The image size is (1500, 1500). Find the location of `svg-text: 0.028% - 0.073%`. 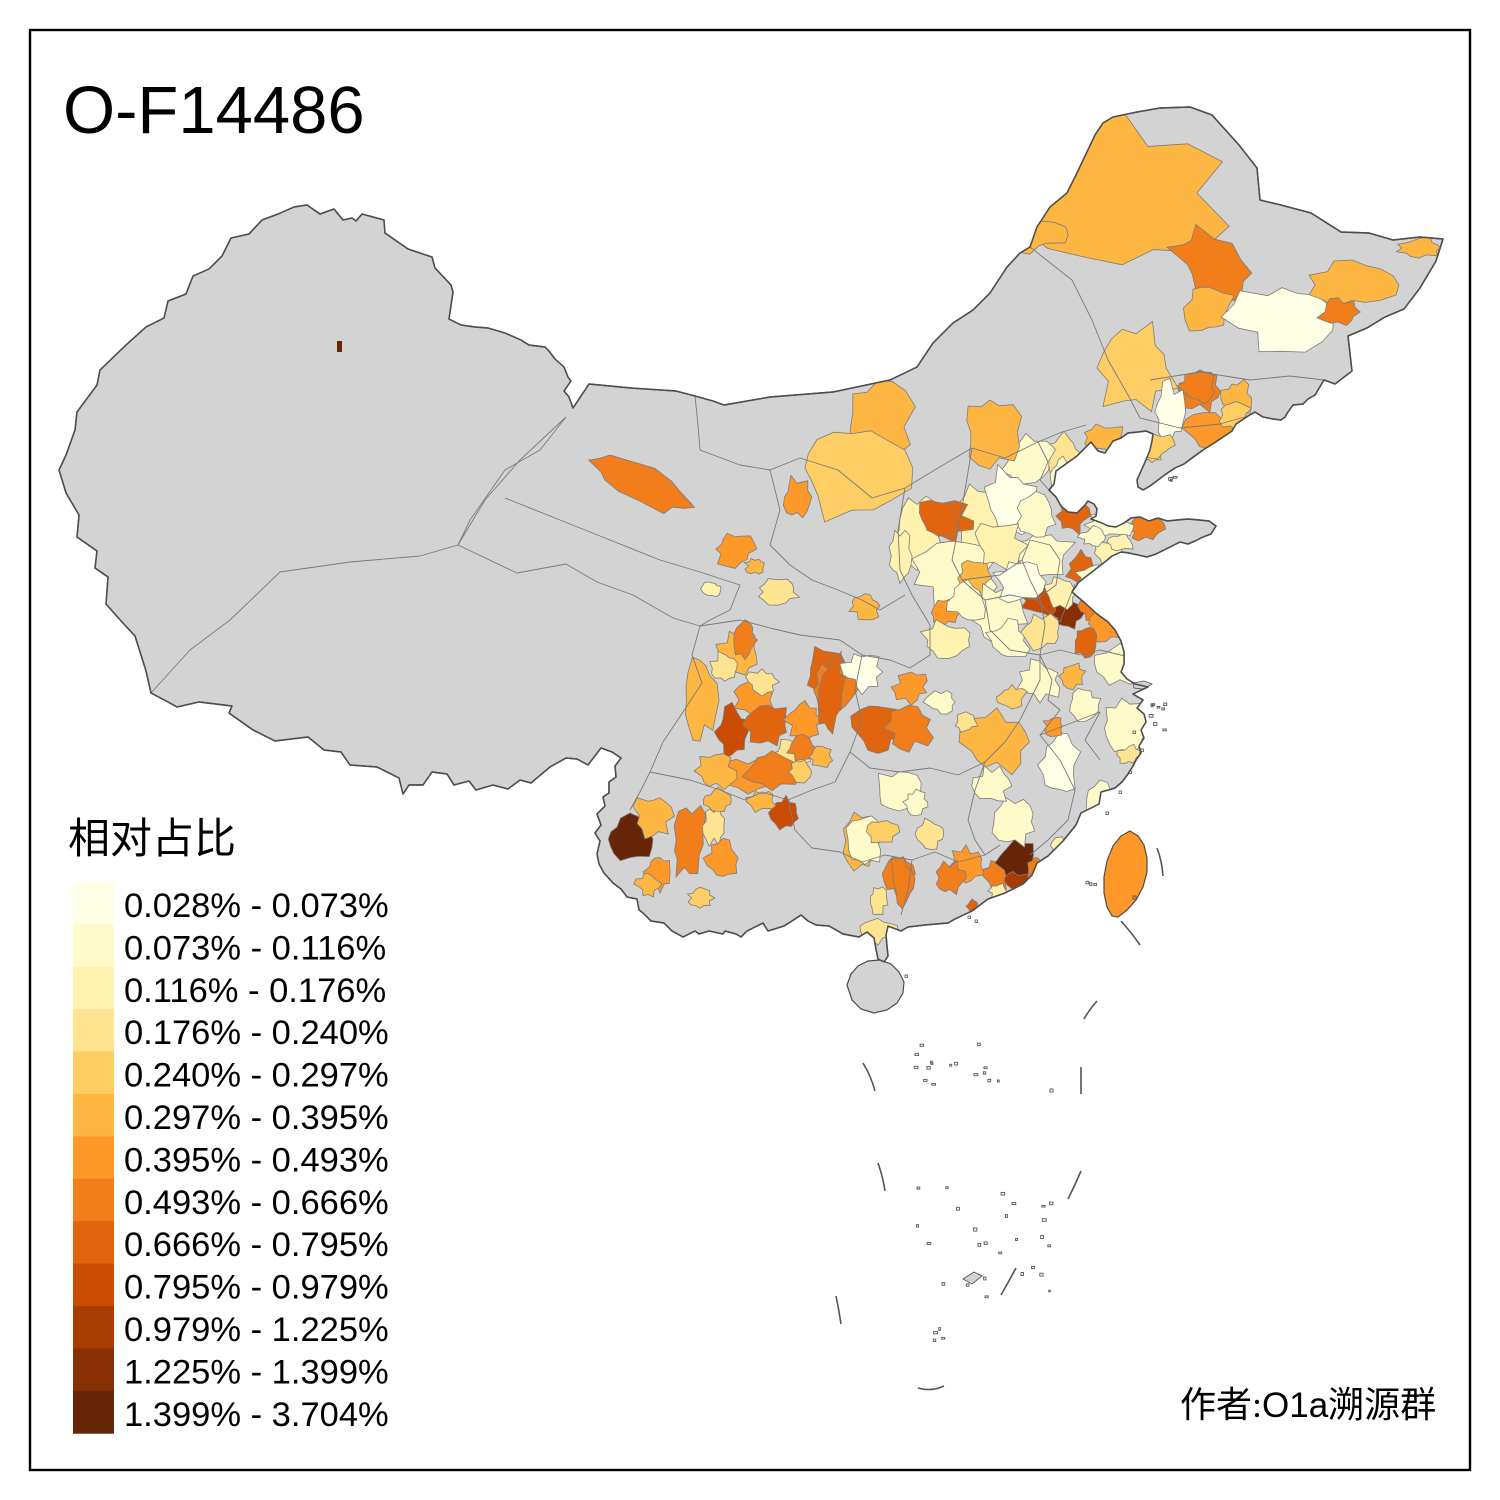

svg-text: 0.028% - 0.073% is located at coordinates (256, 906).